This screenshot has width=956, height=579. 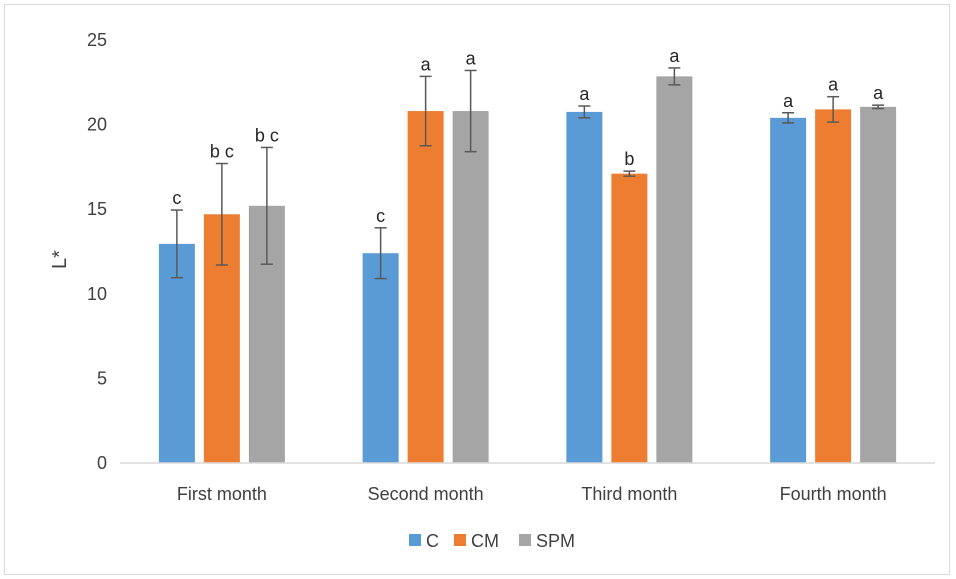 I want to click on x-category-label: Fourth month, so click(x=833, y=494).